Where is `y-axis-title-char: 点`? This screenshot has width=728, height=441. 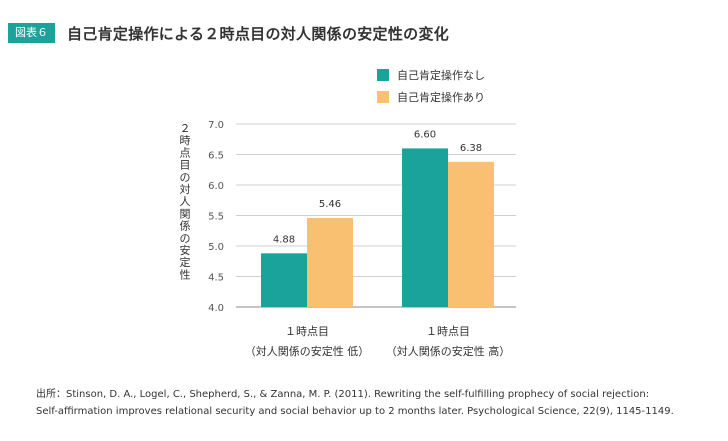 y-axis-title-char: 点 is located at coordinates (185, 152).